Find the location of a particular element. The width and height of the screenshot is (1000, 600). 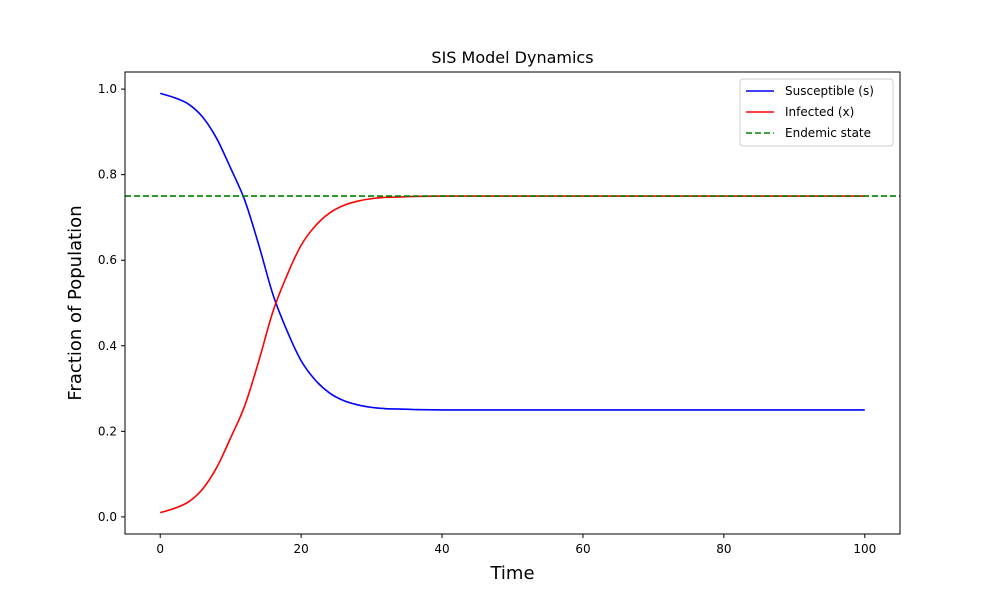

y-tick-label: 0.8 is located at coordinates (107, 175).